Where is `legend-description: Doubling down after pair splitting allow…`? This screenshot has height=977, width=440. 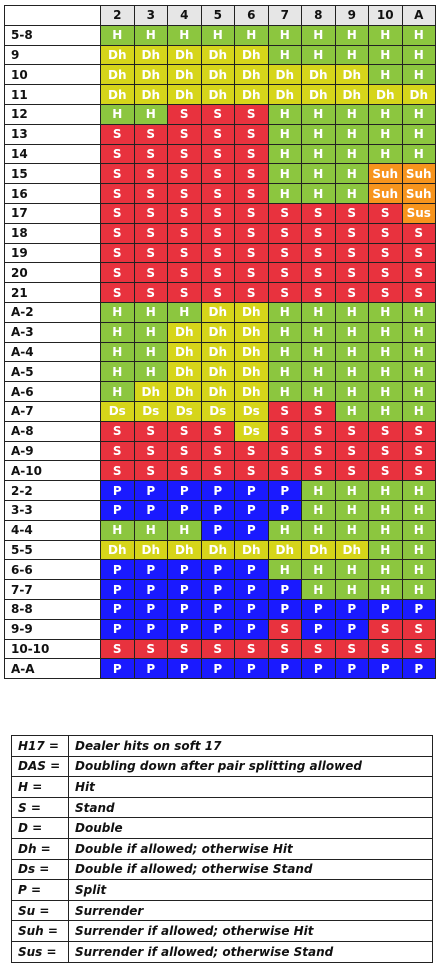 legend-description: Doubling down after pair splitting allow… is located at coordinates (250, 766).